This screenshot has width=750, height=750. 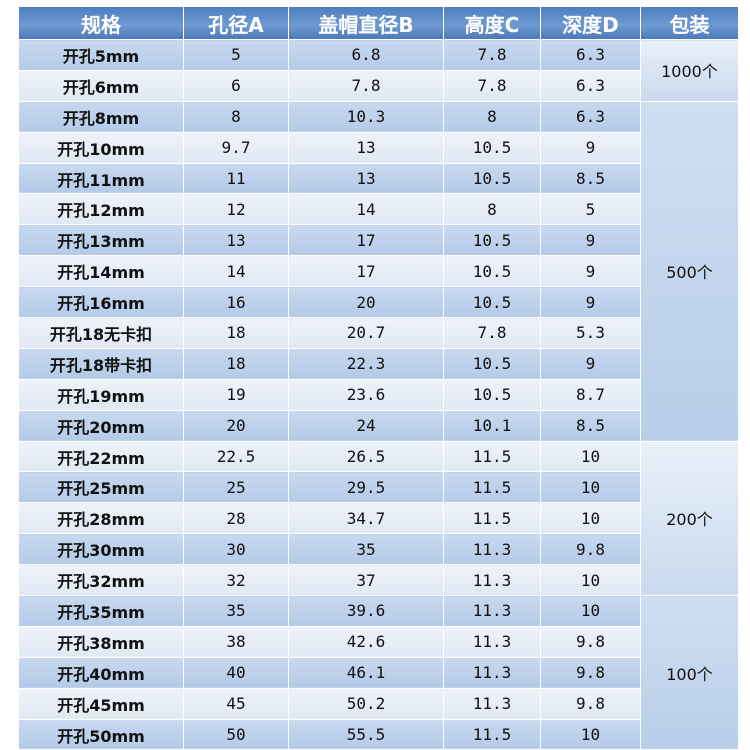 I want to click on spec-value: 22.3, so click(x=366, y=363).